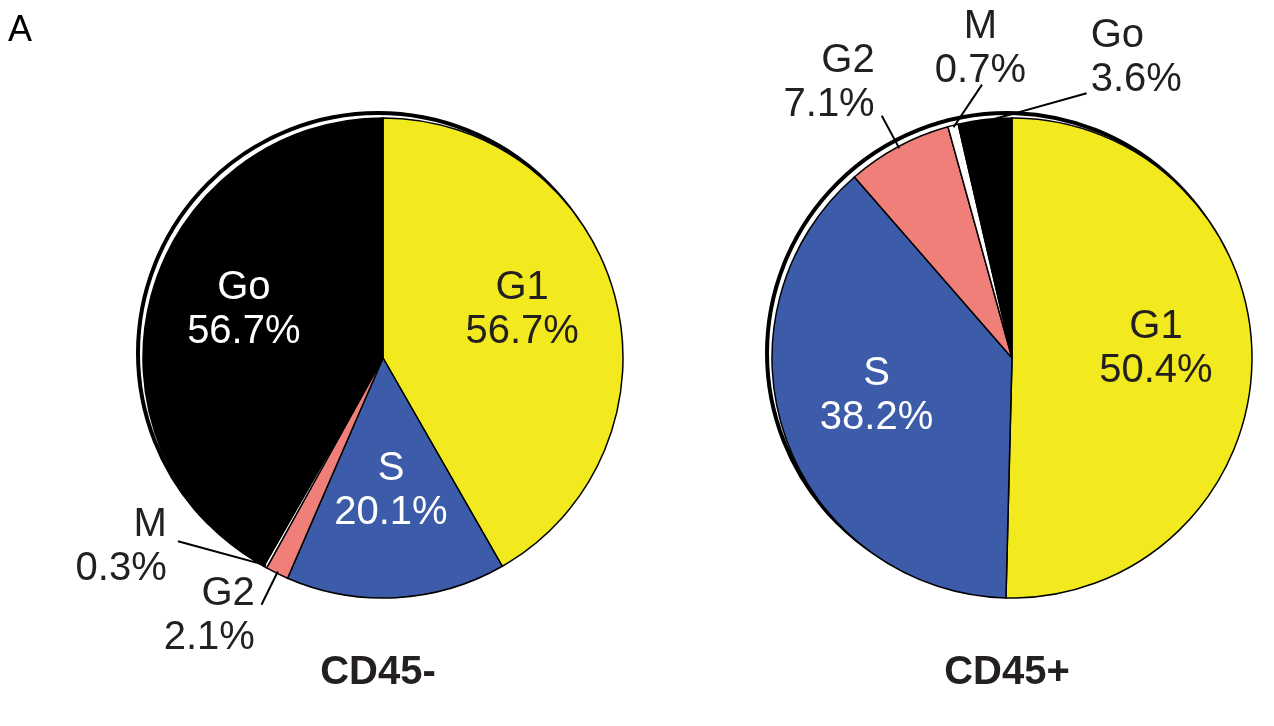 The height and width of the screenshot is (726, 1274). I want to click on text: CD45-, so click(378, 670).